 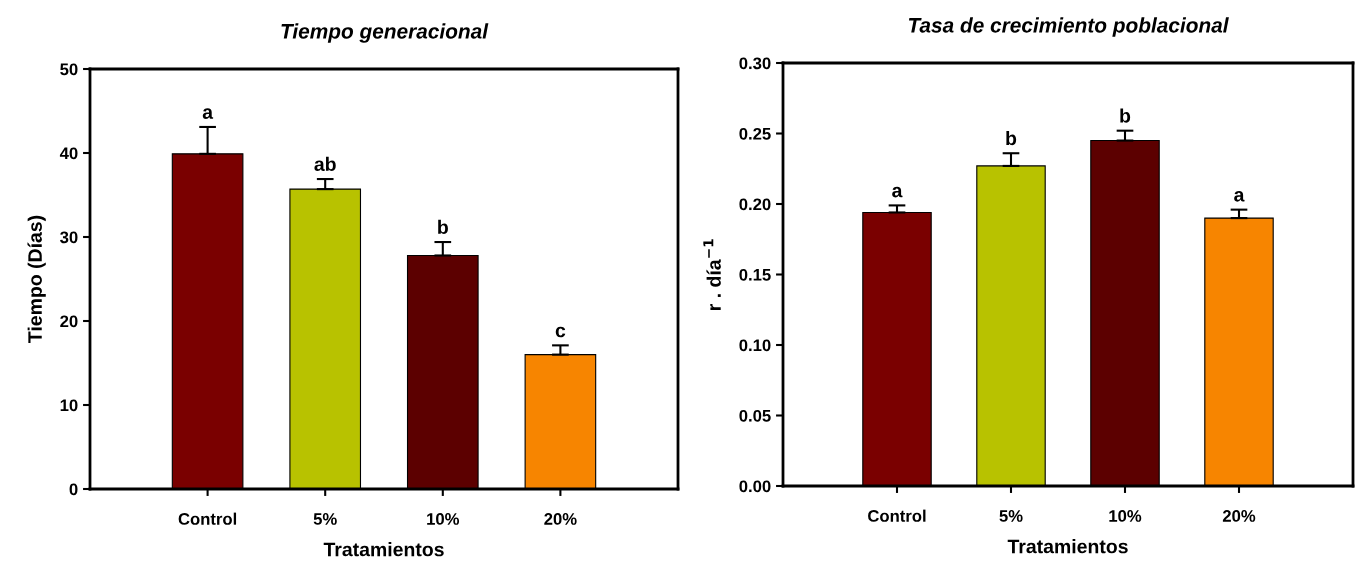 I want to click on y-tick-label: 0.00, so click(x=755, y=486).